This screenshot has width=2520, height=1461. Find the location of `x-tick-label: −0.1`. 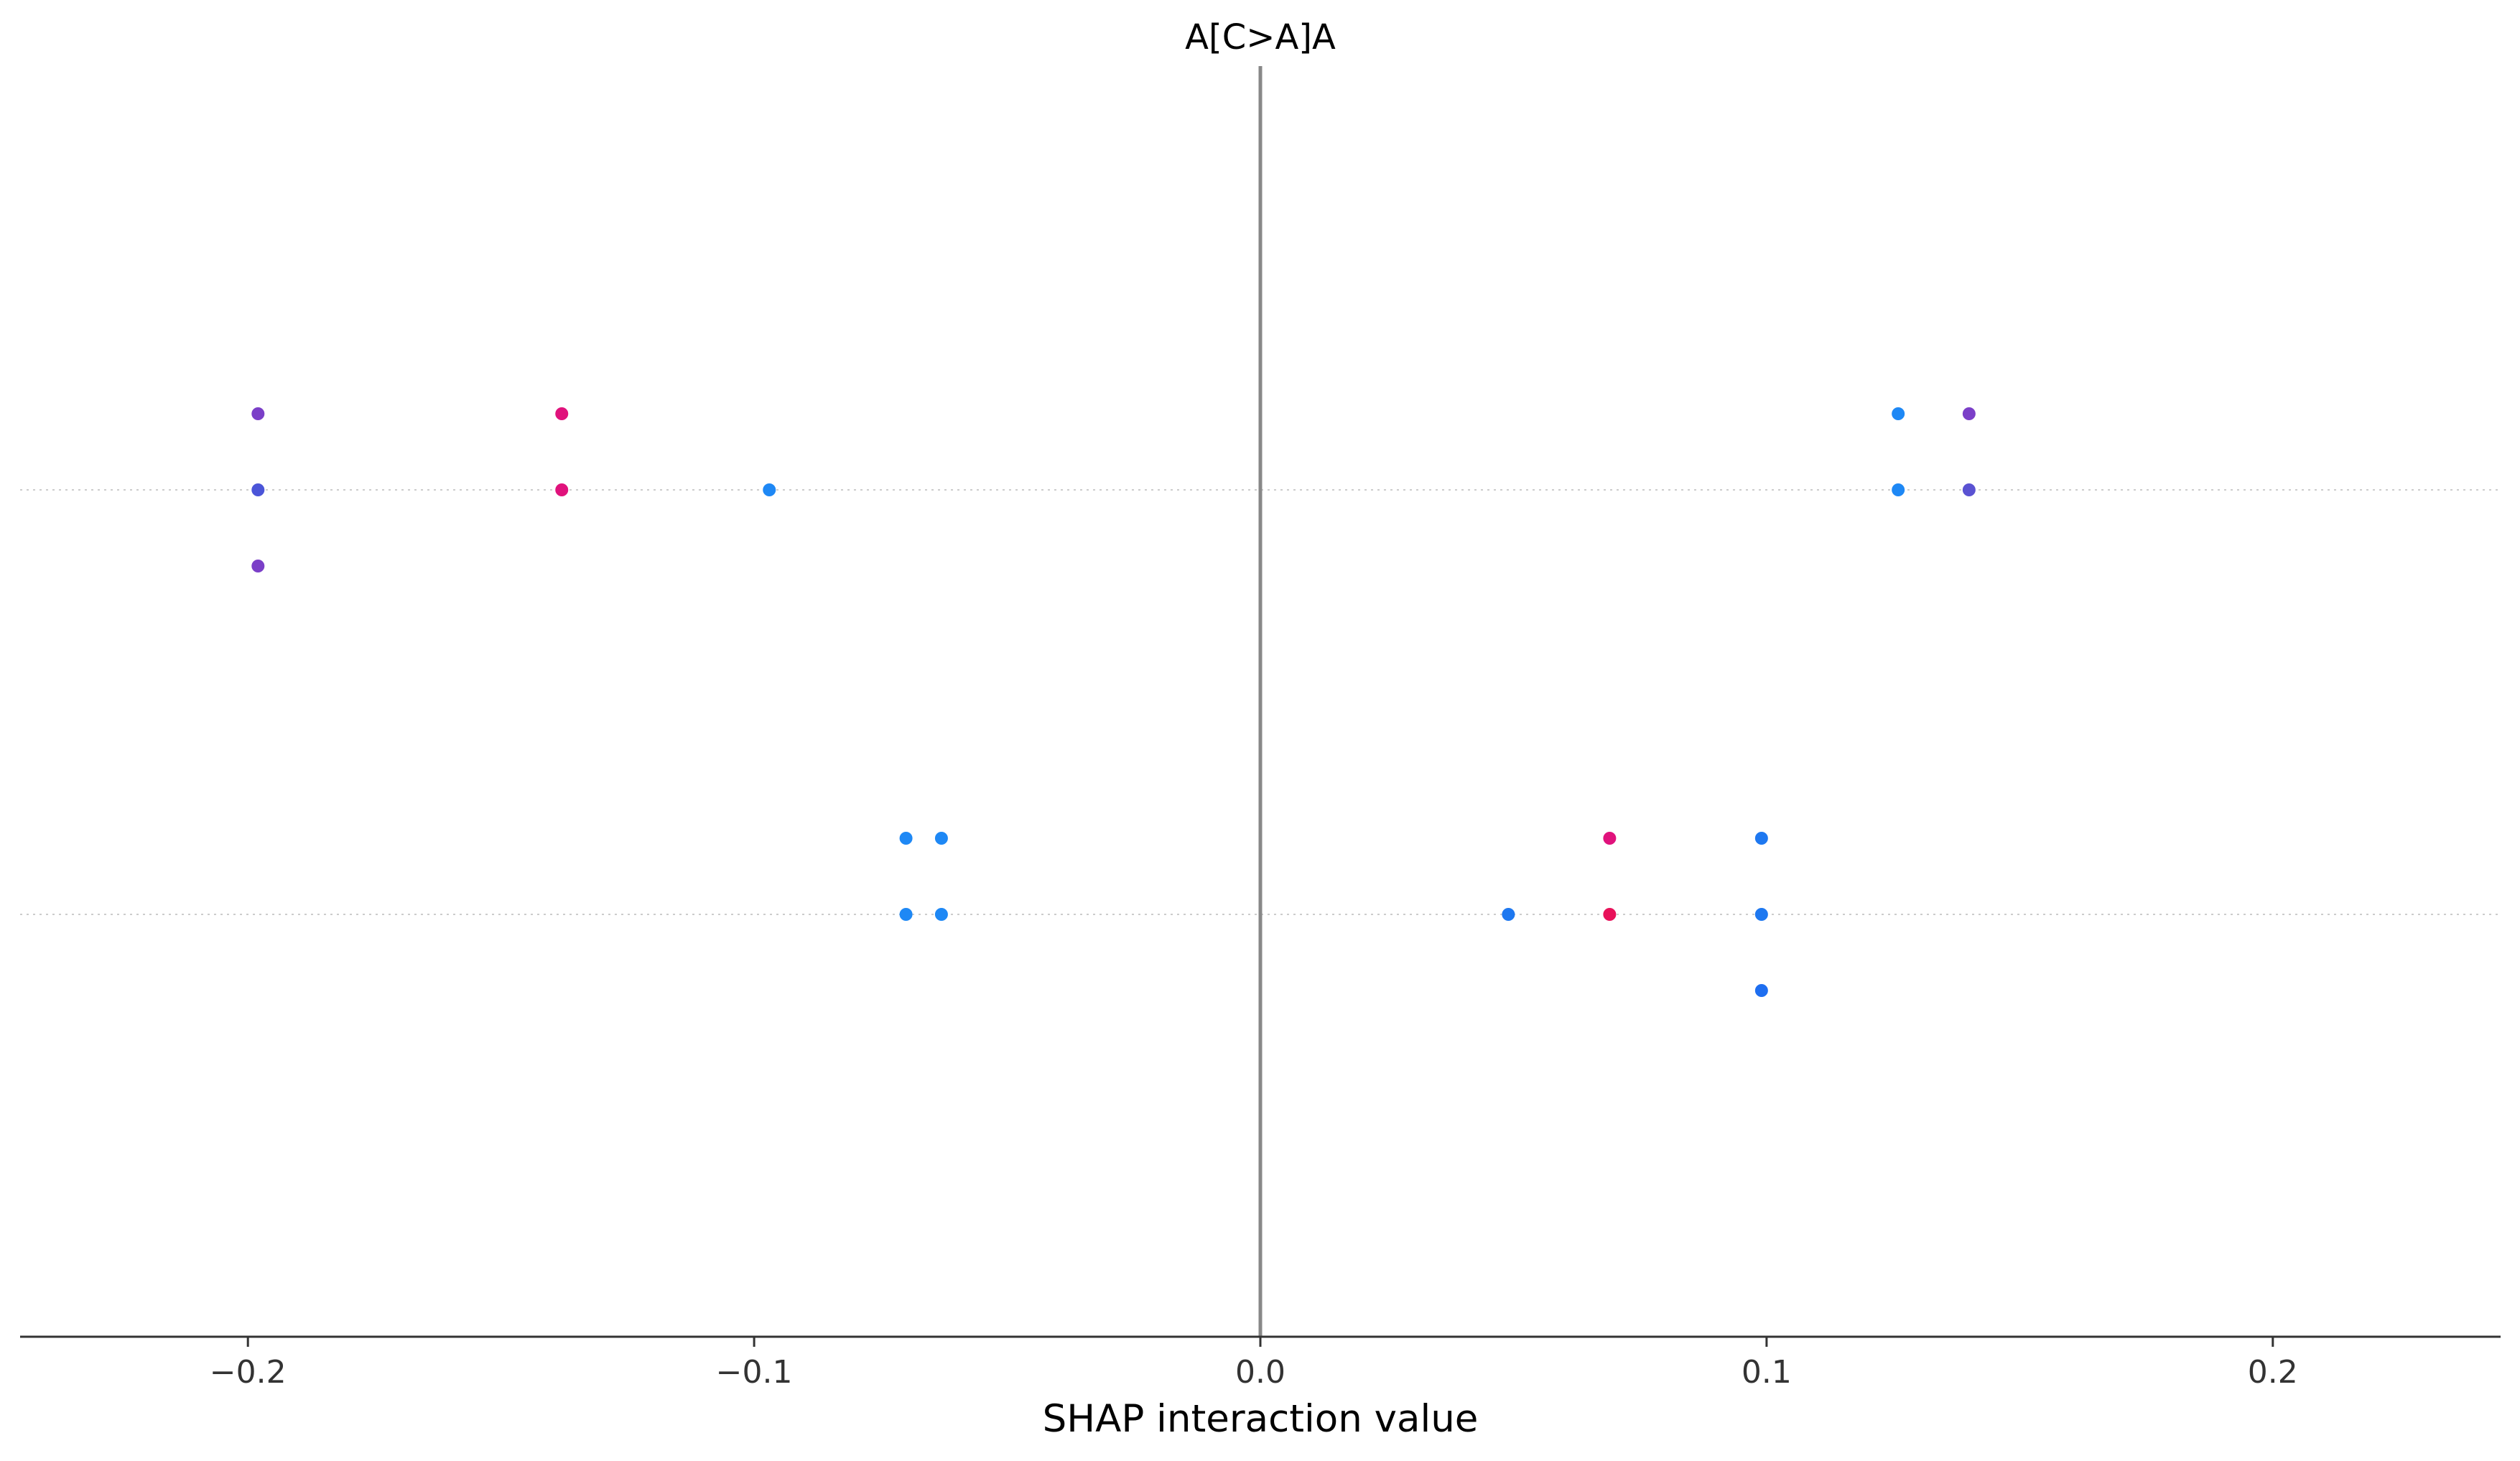

x-tick-label: −0.1 is located at coordinates (754, 1372).